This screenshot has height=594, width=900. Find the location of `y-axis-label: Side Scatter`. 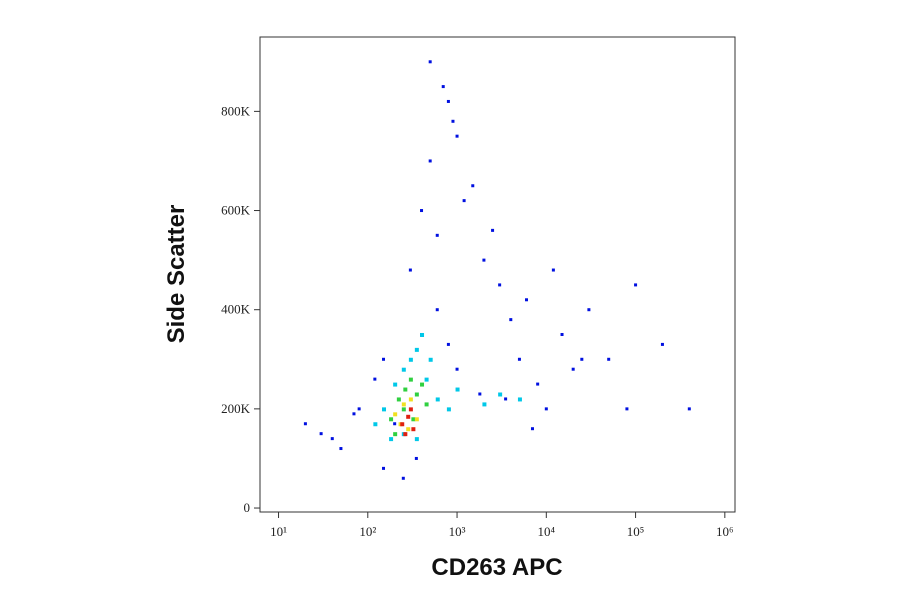

y-axis-label: Side Scatter is located at coordinates (176, 274).